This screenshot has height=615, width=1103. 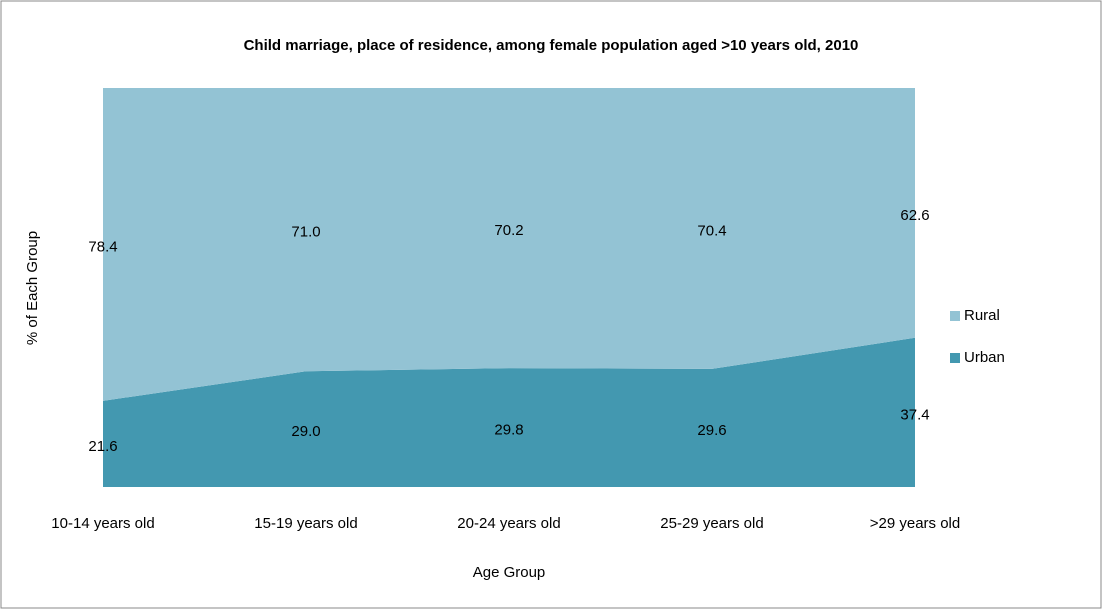 What do you see at coordinates (982, 315) in the screenshot?
I see `legend-label: Rural` at bounding box center [982, 315].